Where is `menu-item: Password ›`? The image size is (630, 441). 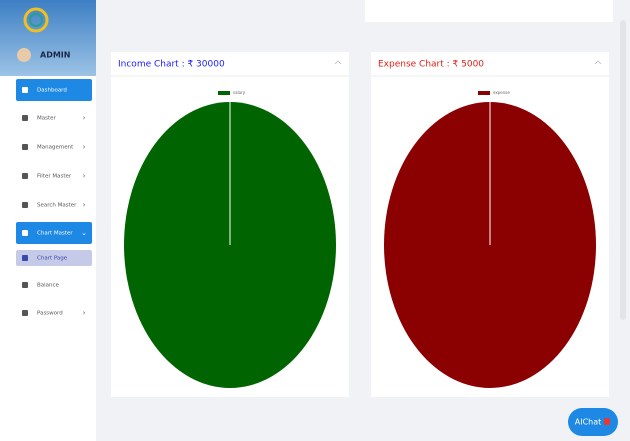
menu-item: Password › is located at coordinates (54, 313).